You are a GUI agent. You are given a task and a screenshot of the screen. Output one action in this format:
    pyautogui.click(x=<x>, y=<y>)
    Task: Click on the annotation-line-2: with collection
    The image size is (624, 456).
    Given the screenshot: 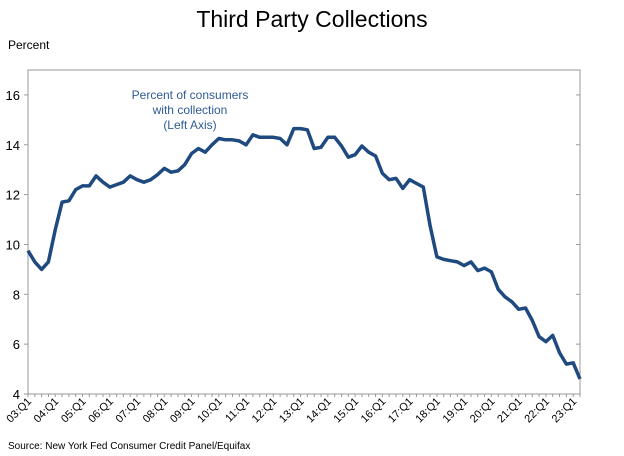 What is the action you would take?
    pyautogui.click(x=190, y=110)
    